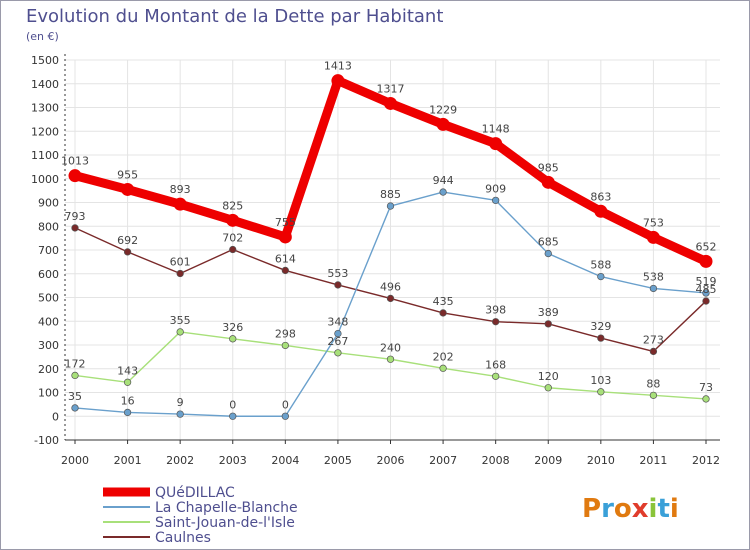 The height and width of the screenshot is (550, 750). I want to click on y-tick-label: -100, so click(46, 440).